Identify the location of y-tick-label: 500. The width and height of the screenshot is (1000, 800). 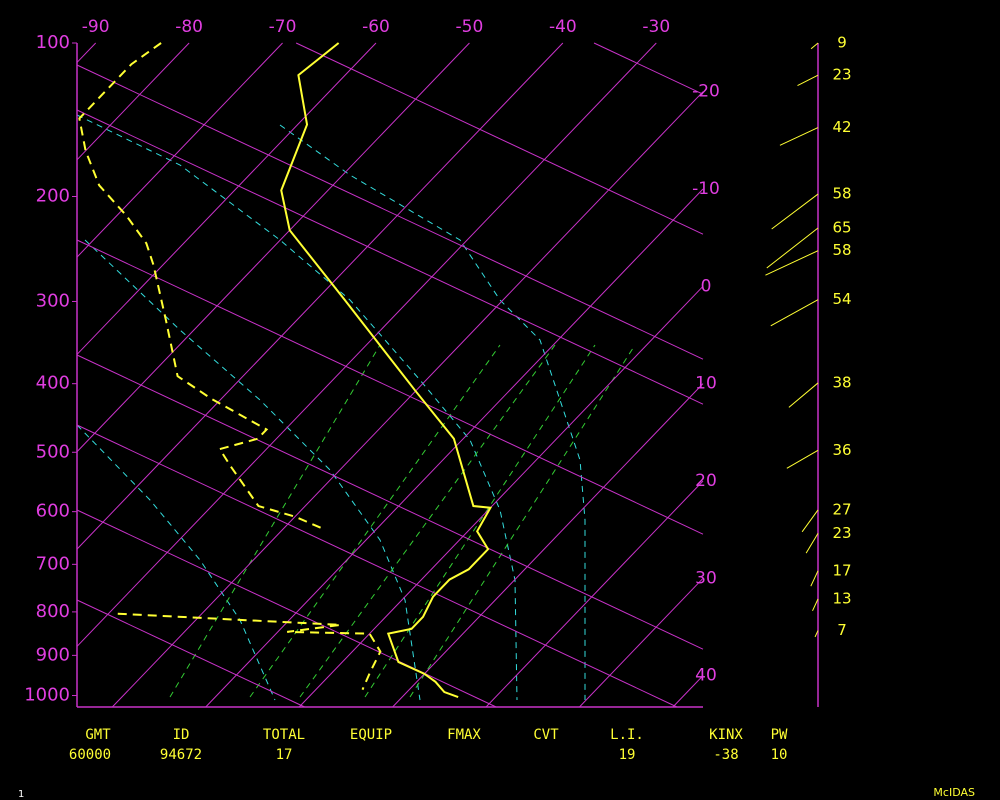
(53, 451).